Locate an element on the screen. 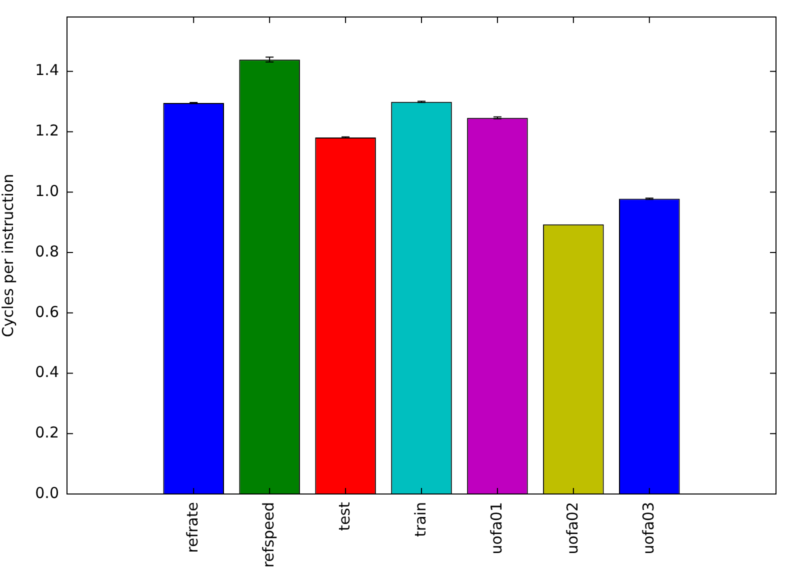 The width and height of the screenshot is (785, 583). x-tick-label: uofa03 is located at coordinates (648, 528).